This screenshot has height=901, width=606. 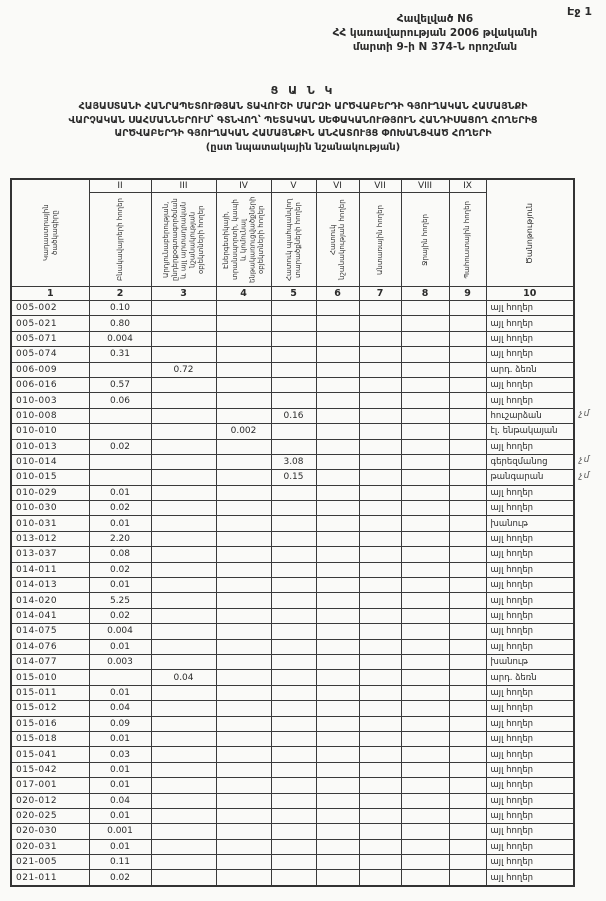 What do you see at coordinates (50, 739) in the screenshot?
I see `cadastral-code-cell: 015-018` at bounding box center [50, 739].